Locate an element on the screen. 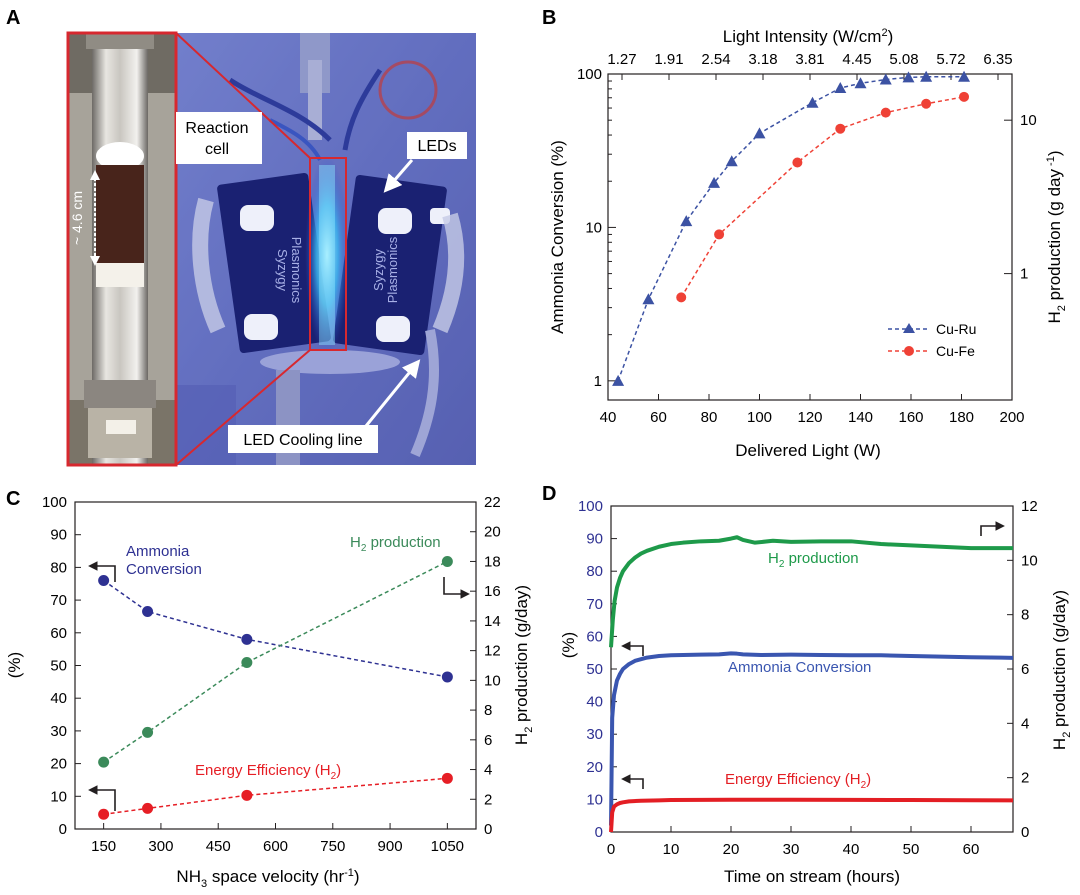  chart-d-ammonia-label: Ammonia Conversion is located at coordinates (799, 667).